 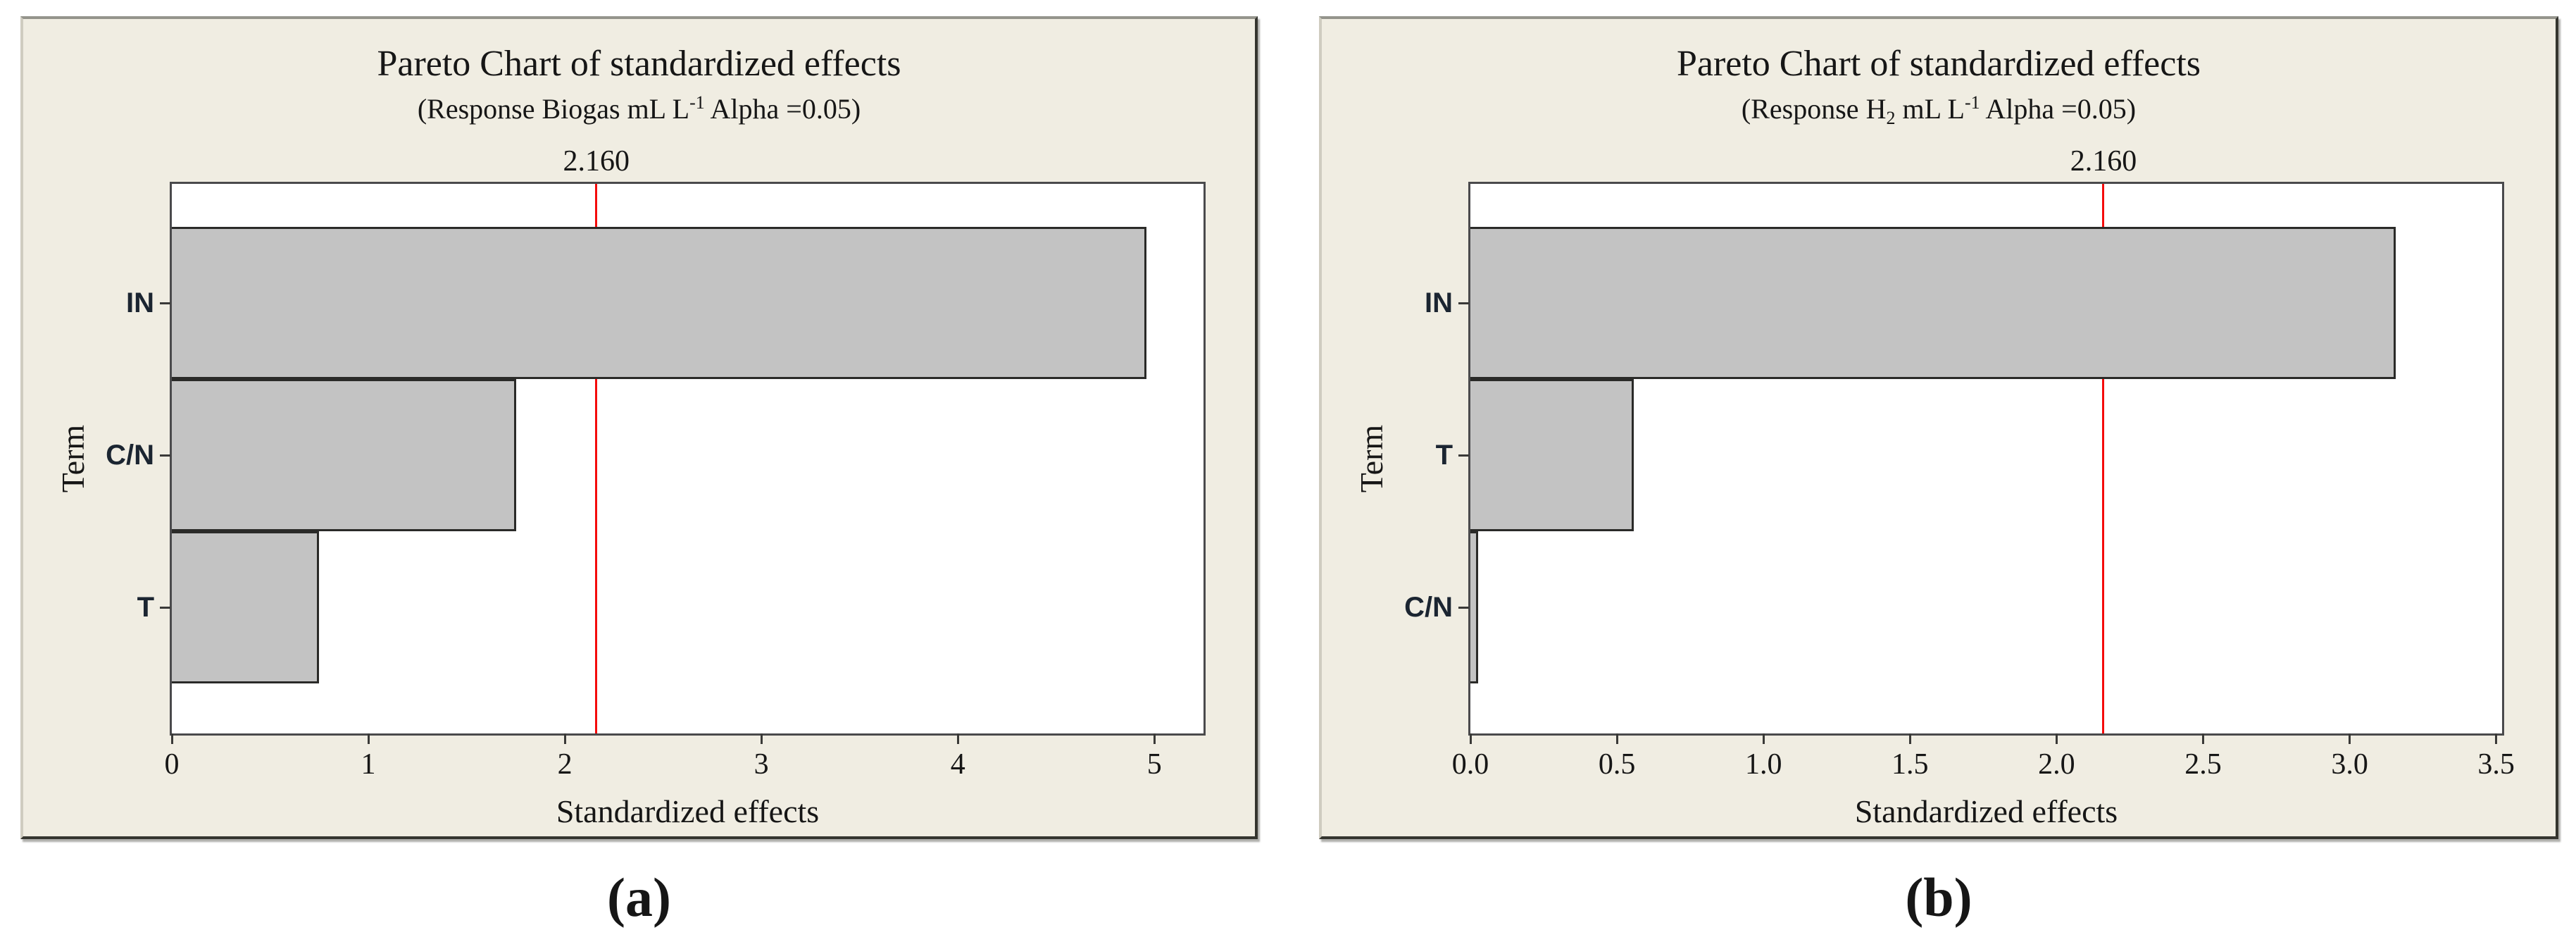 What do you see at coordinates (1930, 109) in the screenshot?
I see `subtitle-segment: mL L` at bounding box center [1930, 109].